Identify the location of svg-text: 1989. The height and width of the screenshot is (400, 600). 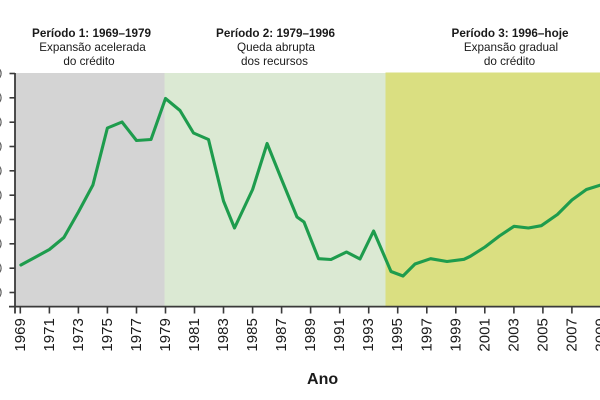
(310, 334).